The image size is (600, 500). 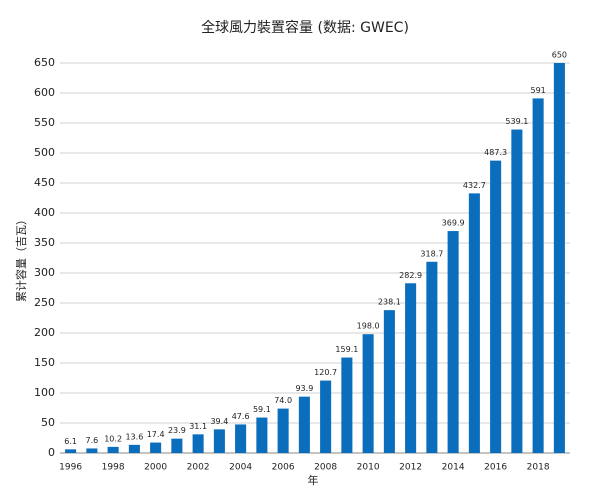 What do you see at coordinates (155, 468) in the screenshot?
I see `x-tick-label: 2000` at bounding box center [155, 468].